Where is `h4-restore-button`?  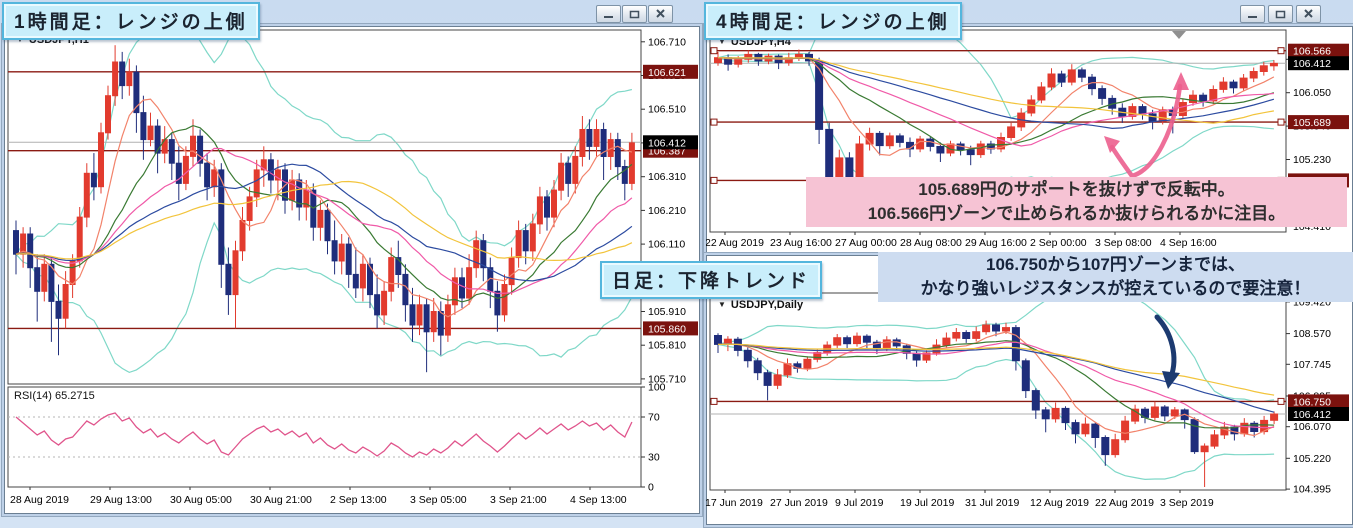
h4-restore-button is located at coordinates (1280, 14).